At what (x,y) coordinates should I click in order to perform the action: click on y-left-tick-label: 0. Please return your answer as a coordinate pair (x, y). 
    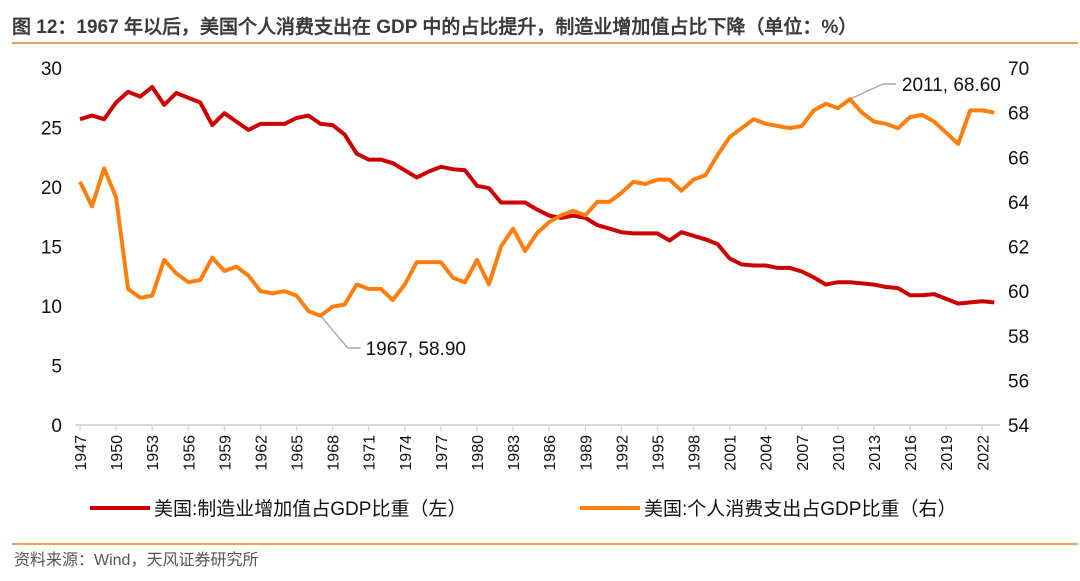
    Looking at the image, I should click on (56, 426).